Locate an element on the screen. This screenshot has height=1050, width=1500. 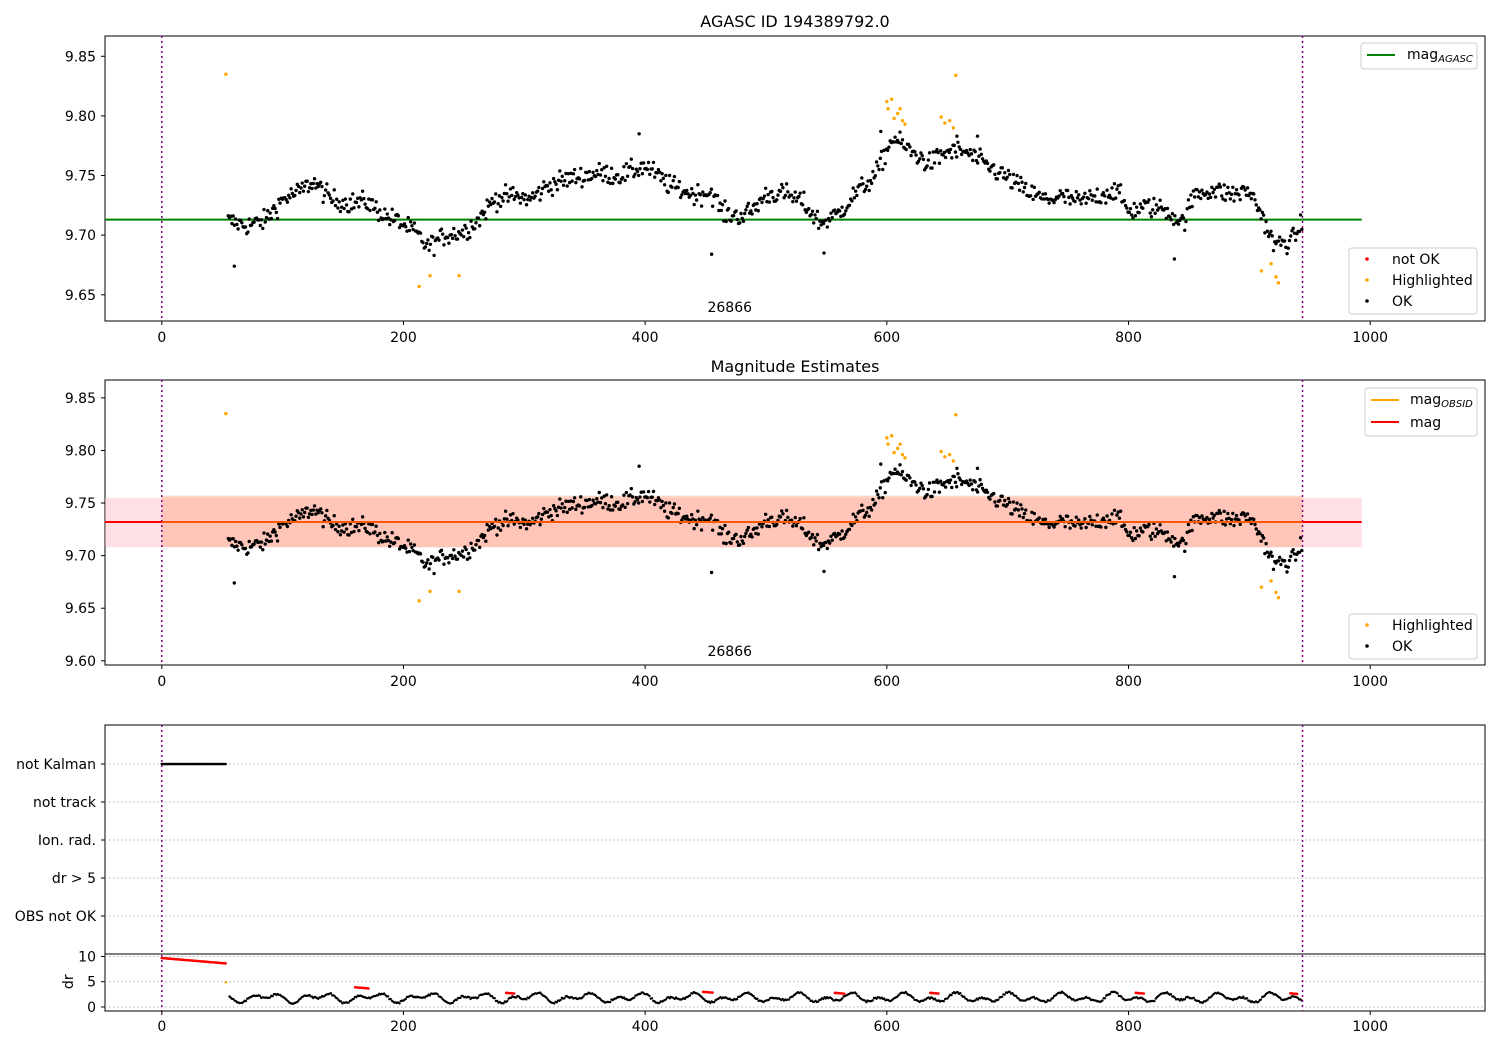
obsid-label: 26866 is located at coordinates (729, 652).